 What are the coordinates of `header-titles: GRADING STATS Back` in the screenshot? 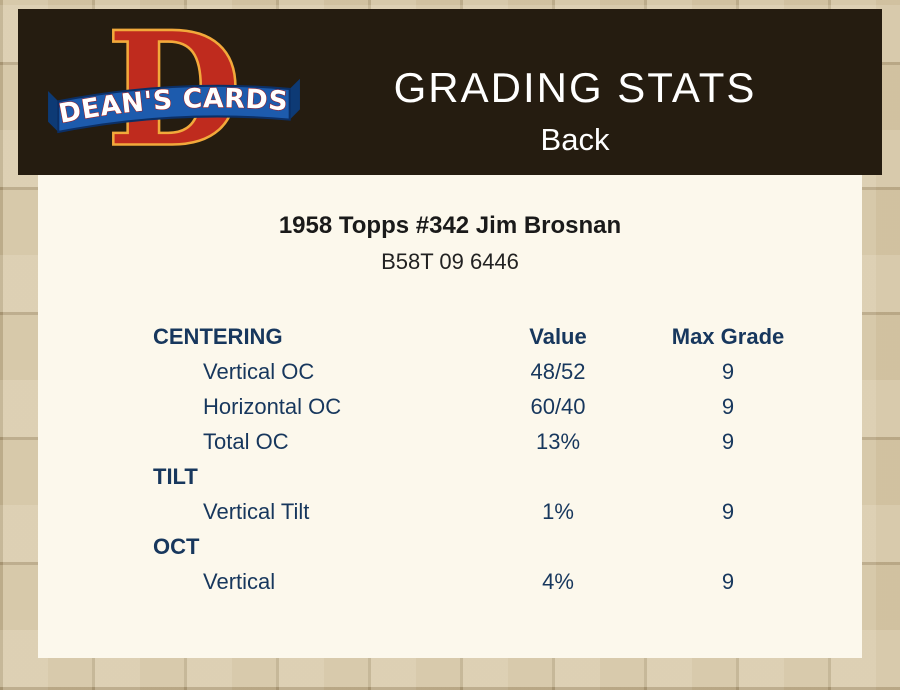 It's located at (575, 83).